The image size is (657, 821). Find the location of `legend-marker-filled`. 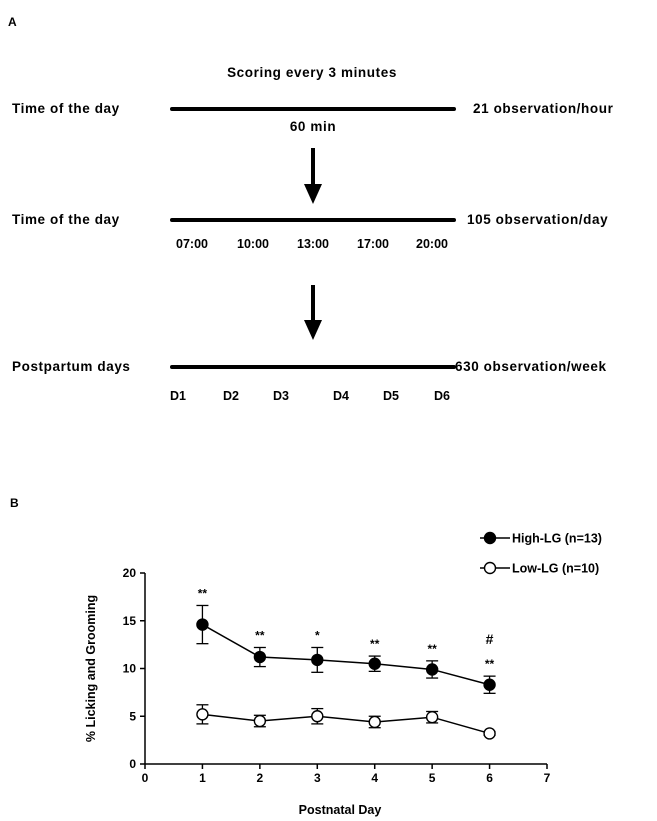

legend-marker-filled is located at coordinates (490, 538).